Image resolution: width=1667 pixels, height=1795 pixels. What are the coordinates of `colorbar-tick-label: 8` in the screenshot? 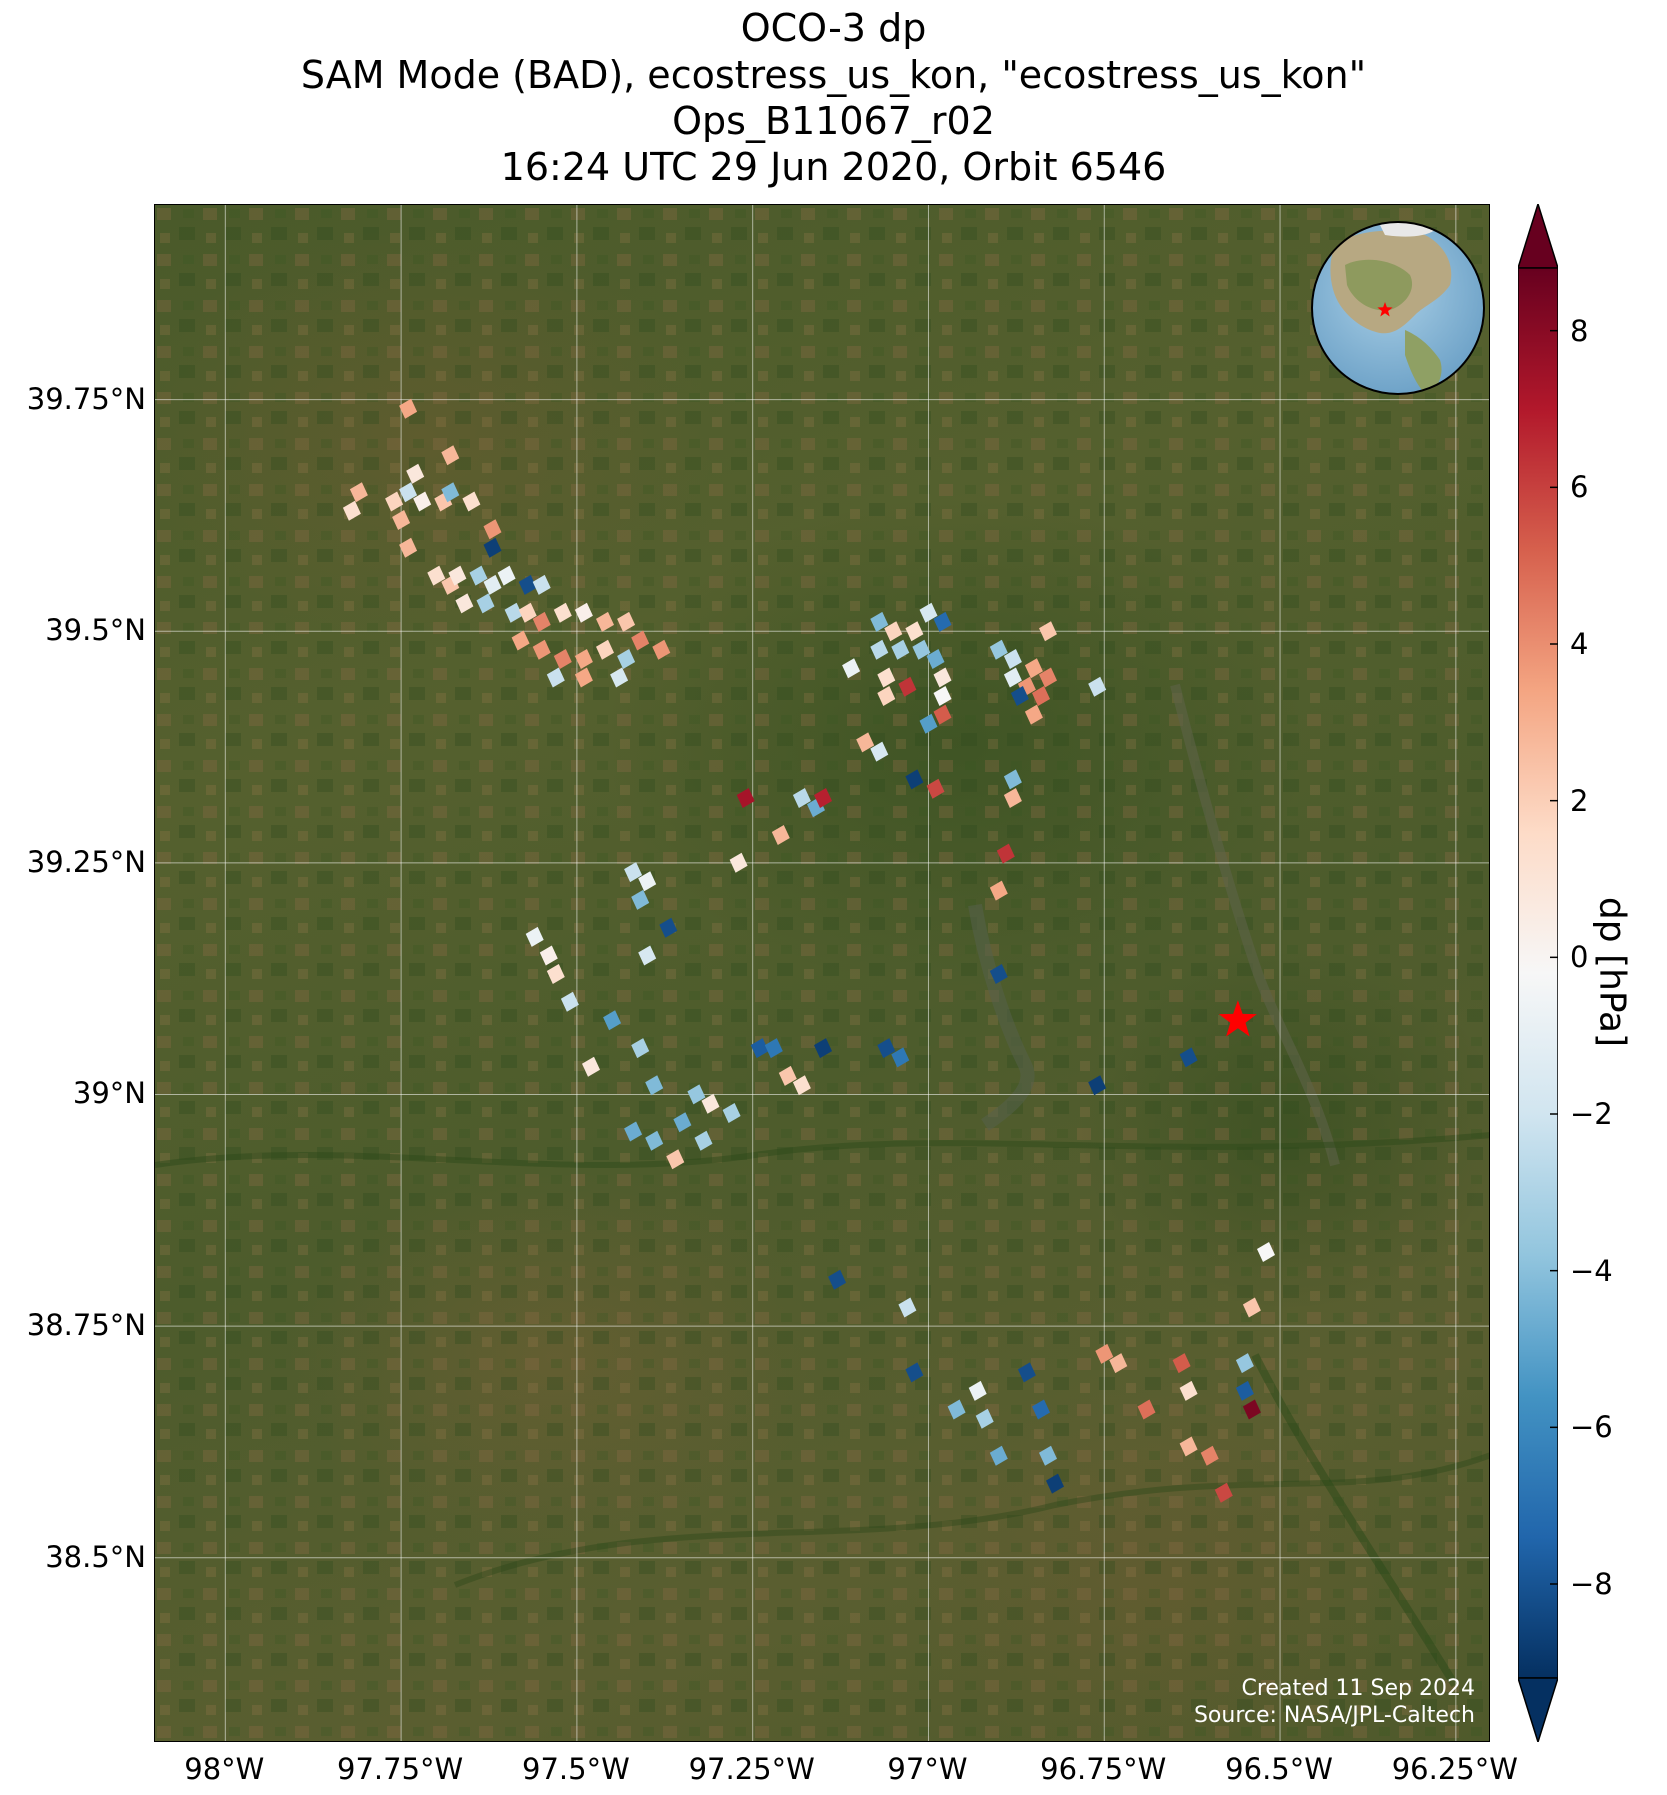 It's located at (1579, 330).